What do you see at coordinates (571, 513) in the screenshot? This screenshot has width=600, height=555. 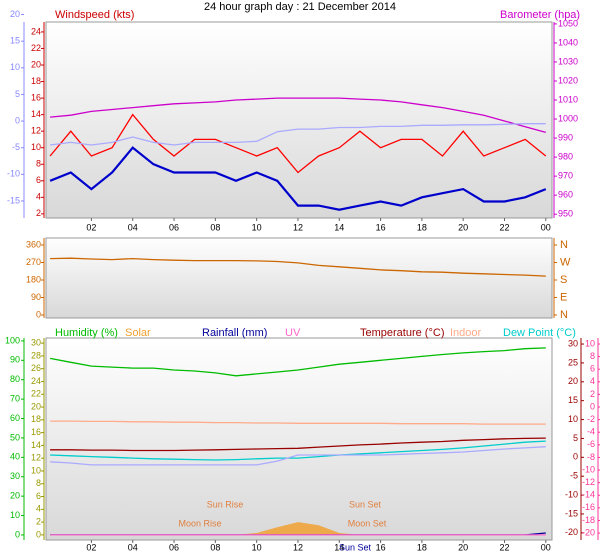 I see `y-tick-label: -15` at bounding box center [571, 513].